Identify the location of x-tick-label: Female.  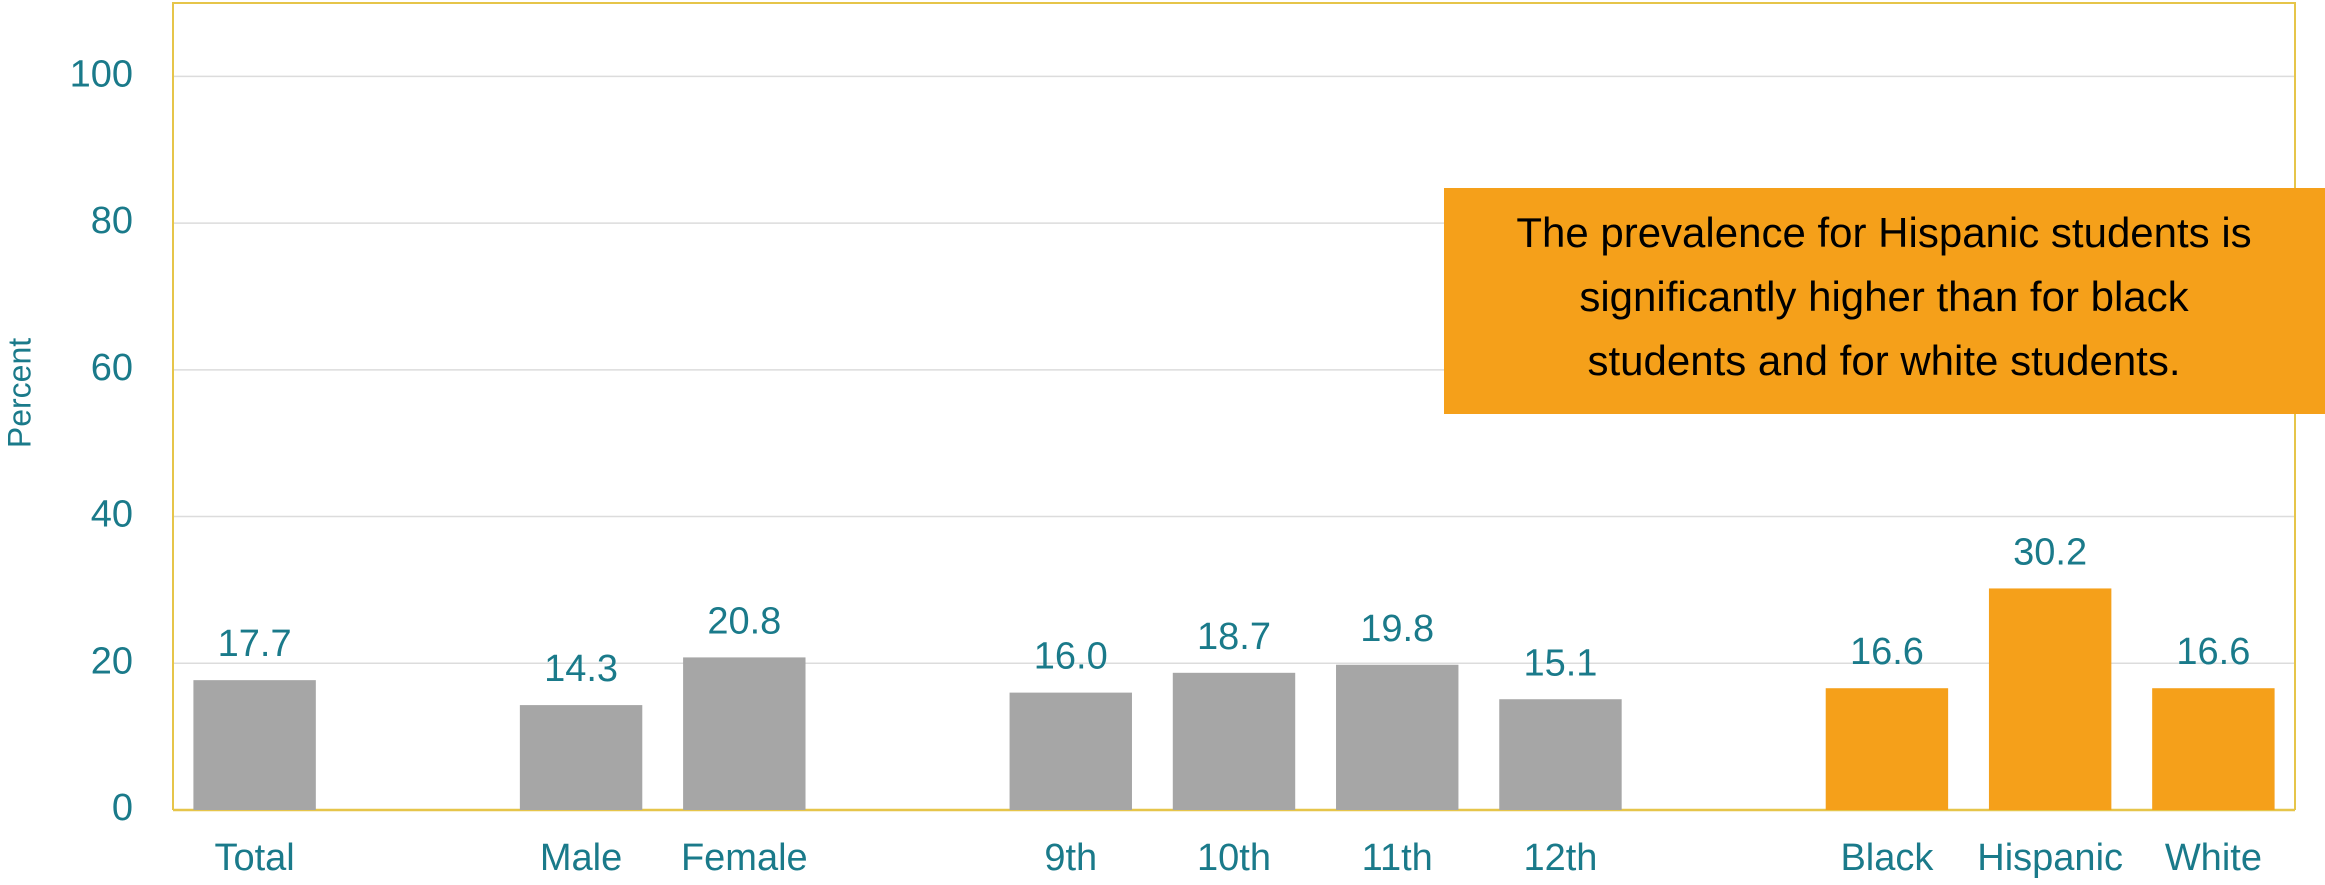
(744, 858).